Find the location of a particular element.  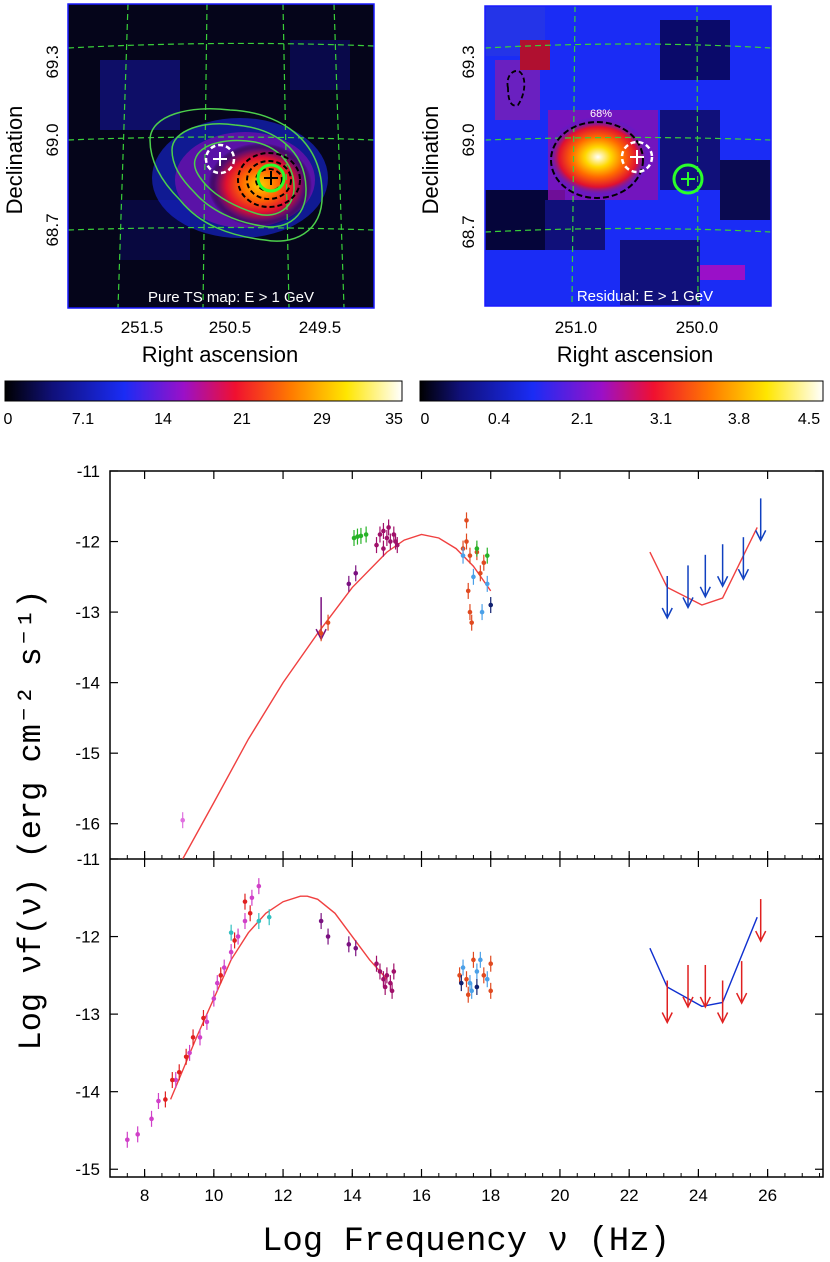

ytick-label: -12 is located at coordinates (87, 937).